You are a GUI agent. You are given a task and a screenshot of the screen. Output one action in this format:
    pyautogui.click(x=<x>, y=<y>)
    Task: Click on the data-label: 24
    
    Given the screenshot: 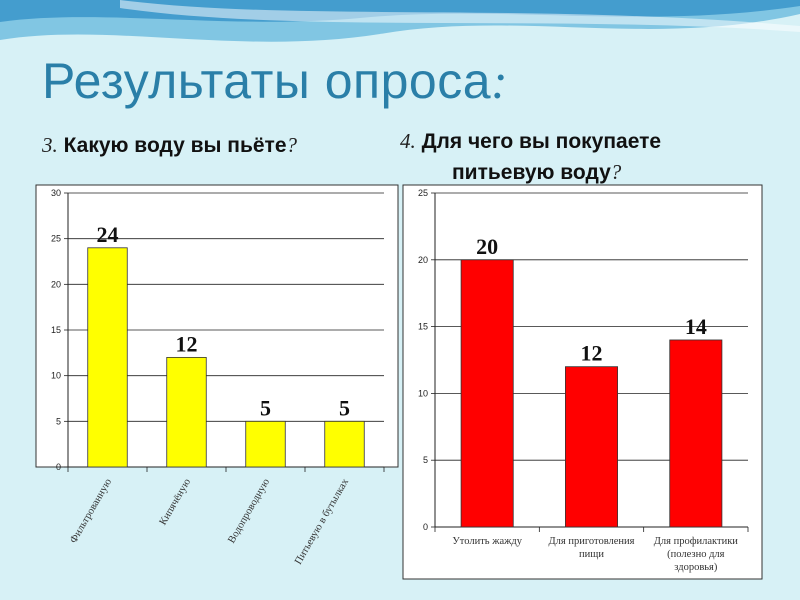 What is the action you would take?
    pyautogui.click(x=108, y=234)
    